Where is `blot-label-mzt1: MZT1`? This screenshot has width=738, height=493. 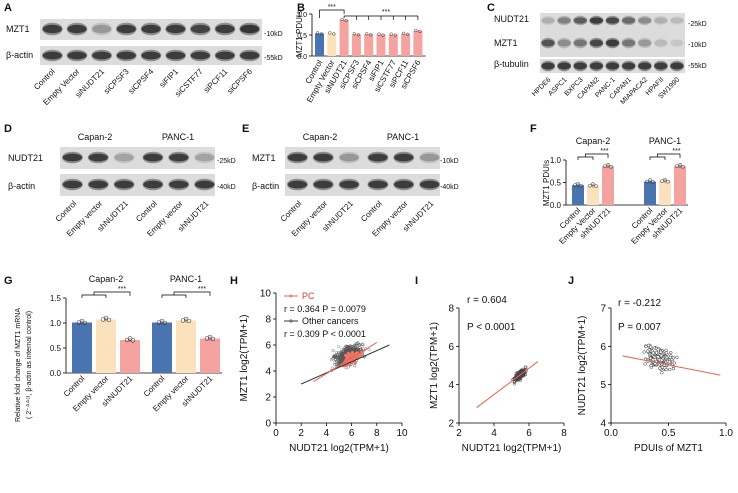
blot-label-mzt1: MZT1 is located at coordinates (264, 158).